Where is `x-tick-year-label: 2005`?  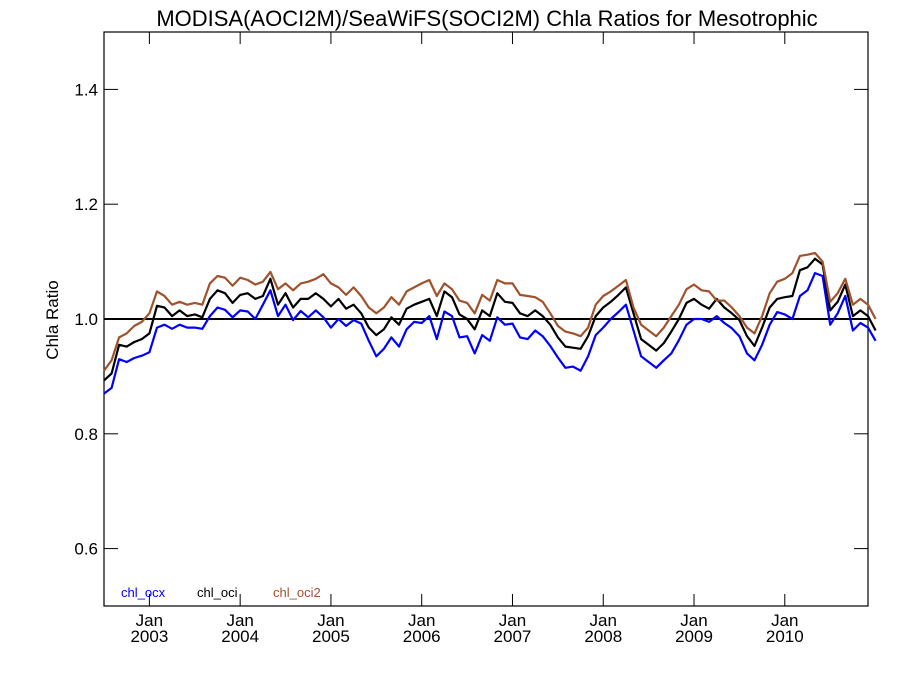
x-tick-year-label: 2005 is located at coordinates (331, 636).